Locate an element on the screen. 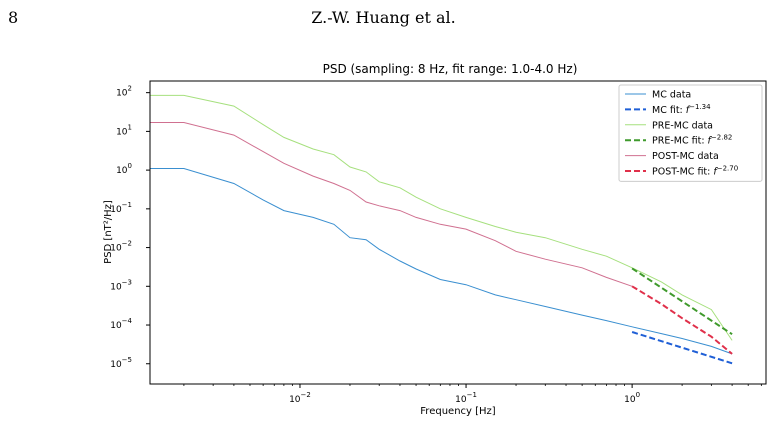  legend-label-1: MC fit: f−1.34 is located at coordinates (681, 109).